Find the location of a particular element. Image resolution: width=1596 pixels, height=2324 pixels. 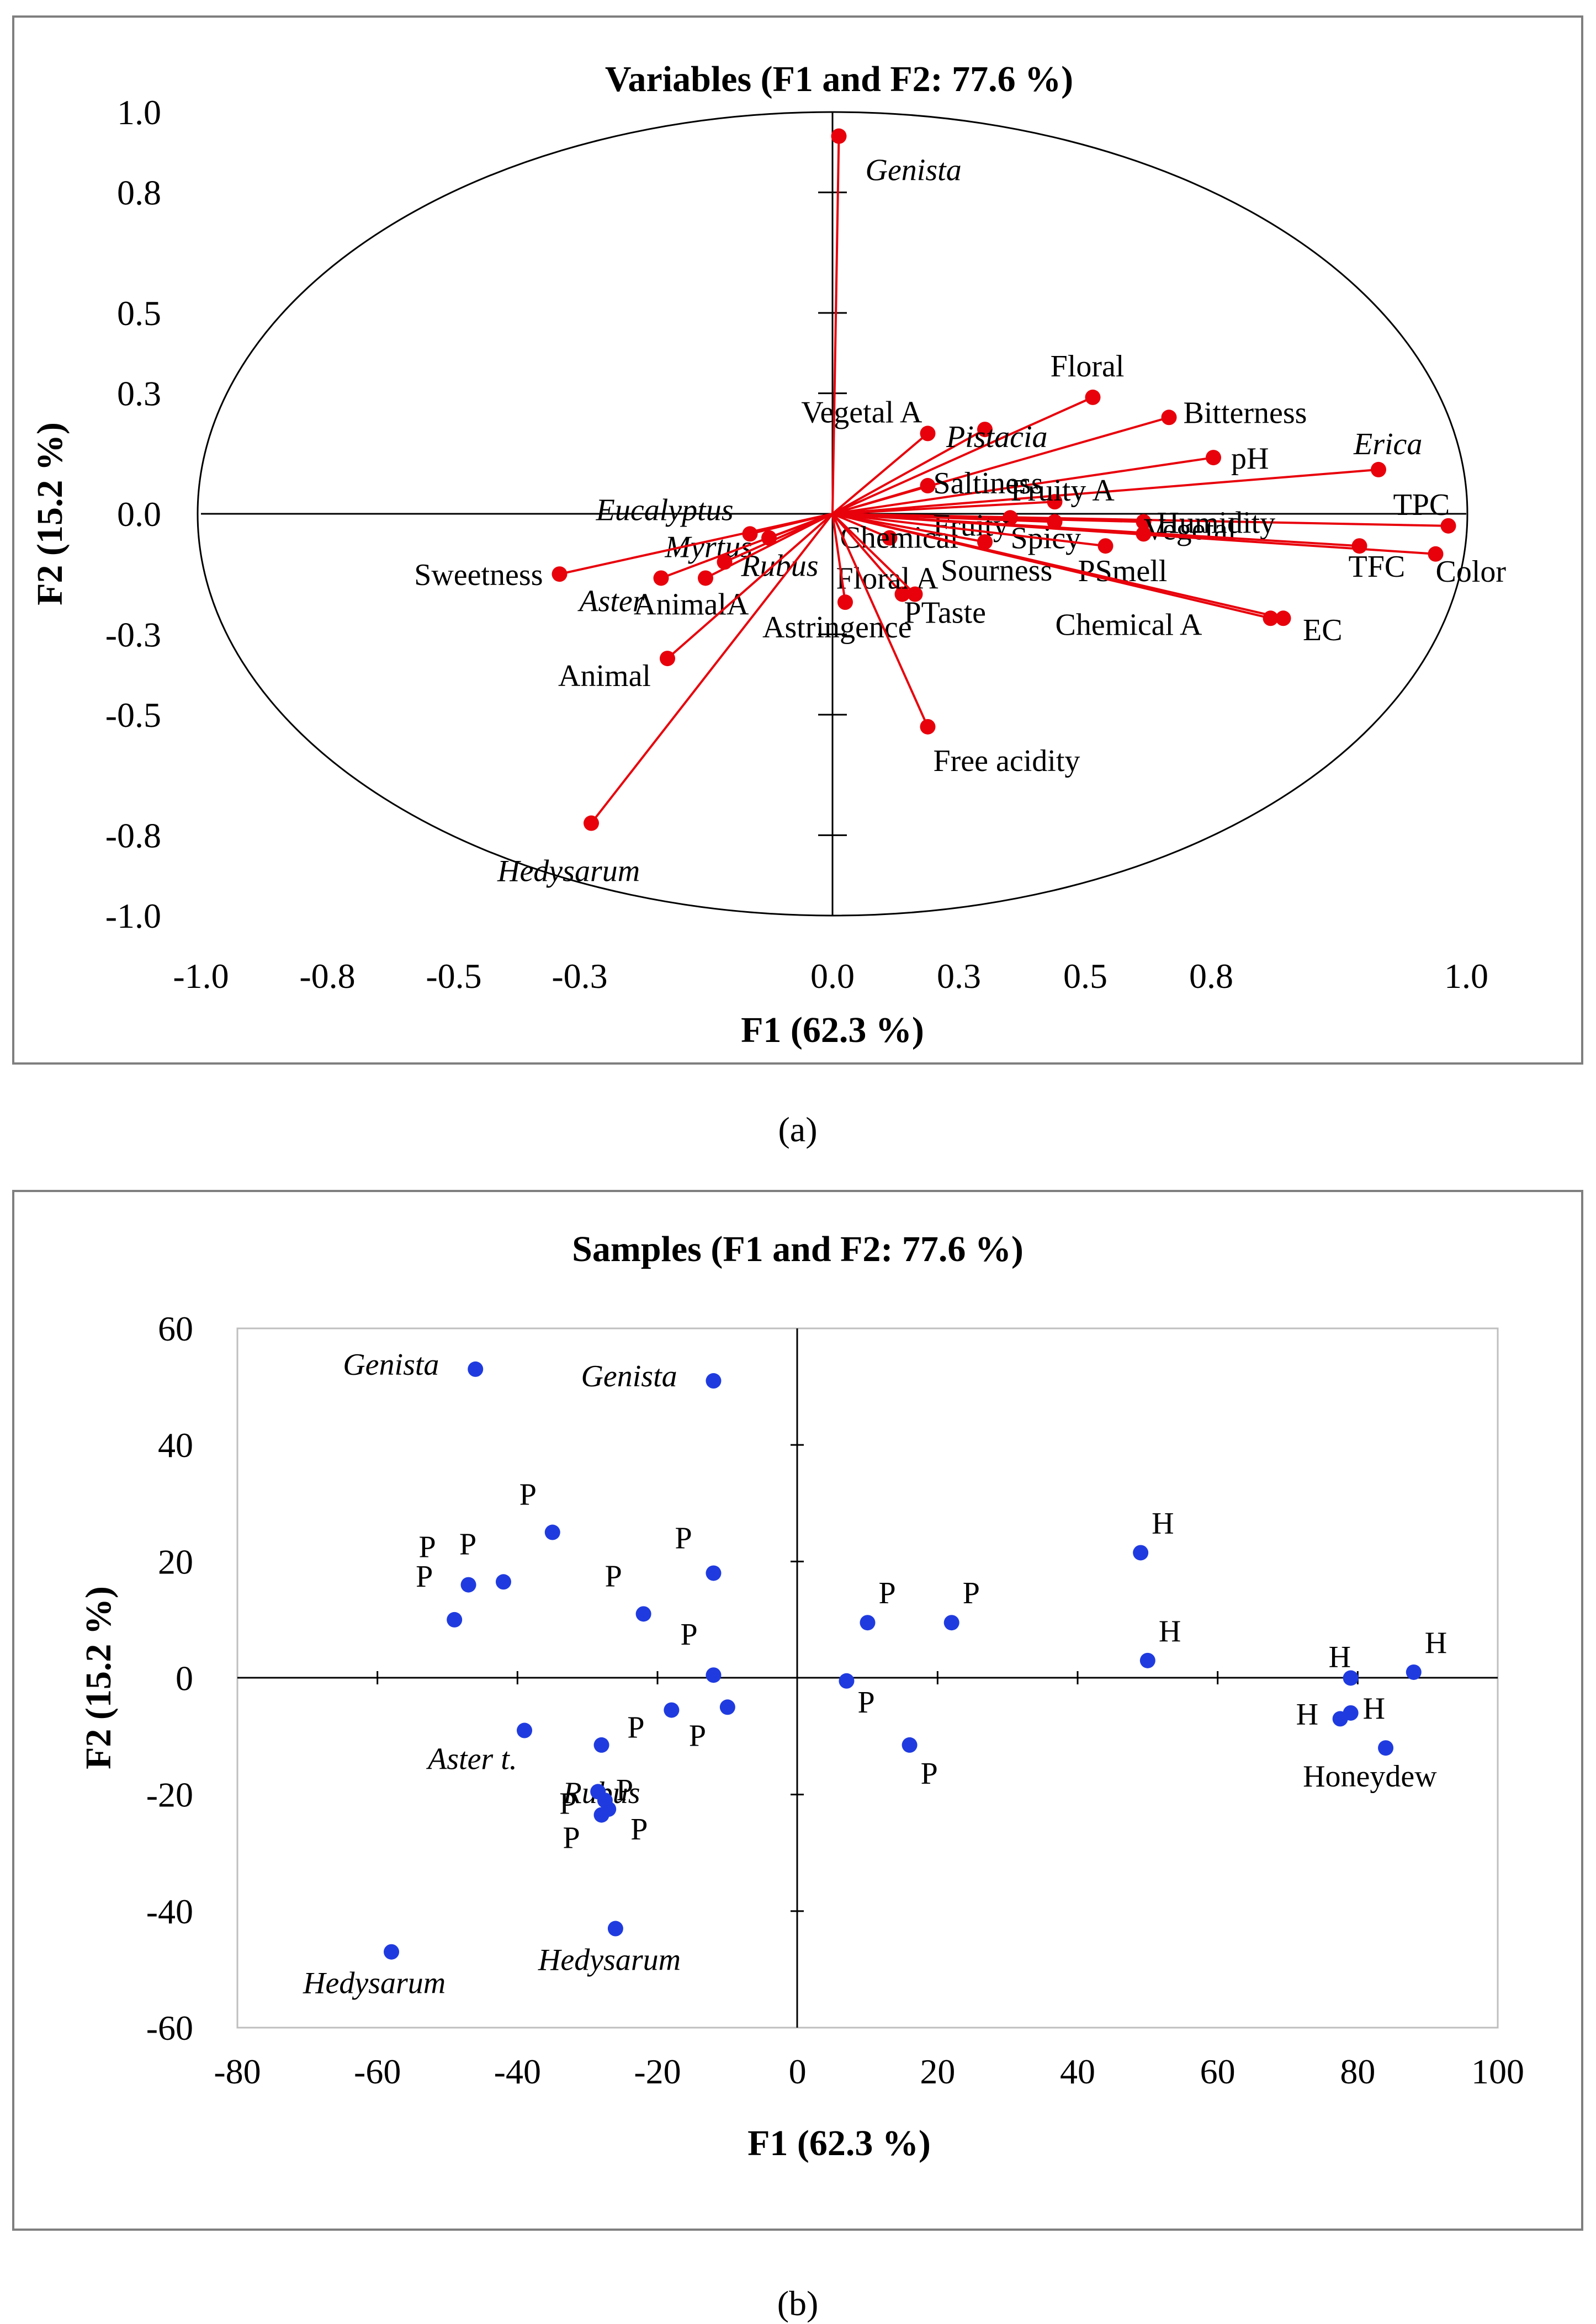

vector-label-genista: Genista is located at coordinates (914, 170).